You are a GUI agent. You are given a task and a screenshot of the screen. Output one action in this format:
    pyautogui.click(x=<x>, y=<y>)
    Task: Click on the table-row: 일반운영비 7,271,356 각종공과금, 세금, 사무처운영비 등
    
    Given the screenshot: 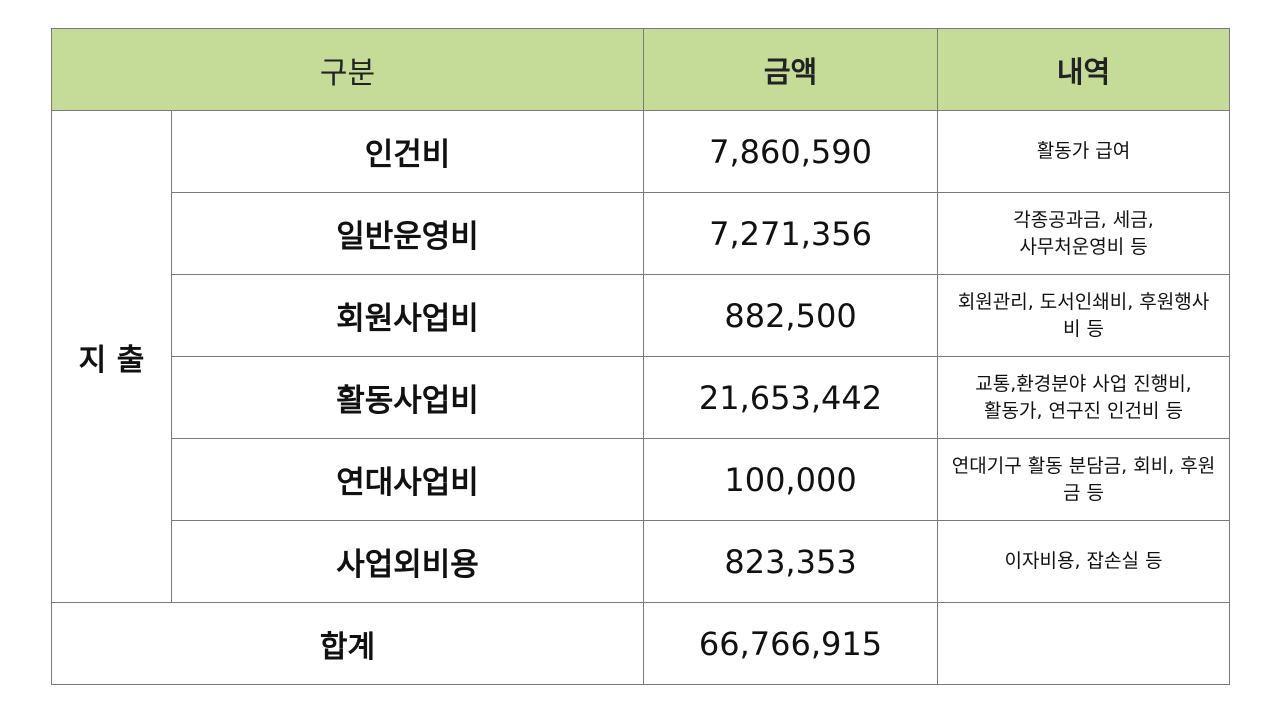 What is the action you would take?
    pyautogui.click(x=641, y=233)
    